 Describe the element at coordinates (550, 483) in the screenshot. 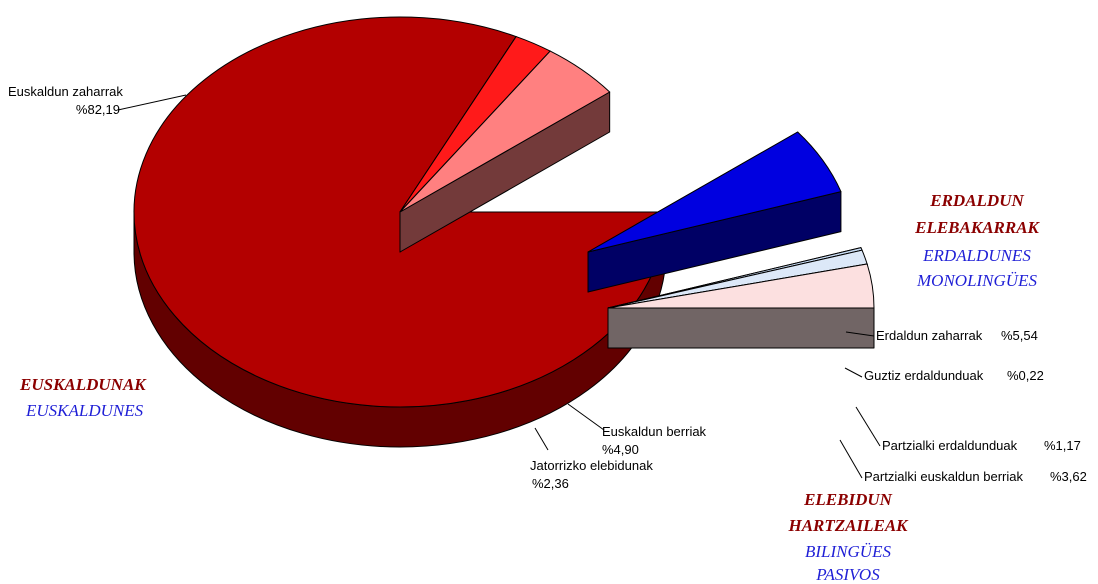

I see `label-jatorrizko-elebidunak-value: %2,36` at that location.